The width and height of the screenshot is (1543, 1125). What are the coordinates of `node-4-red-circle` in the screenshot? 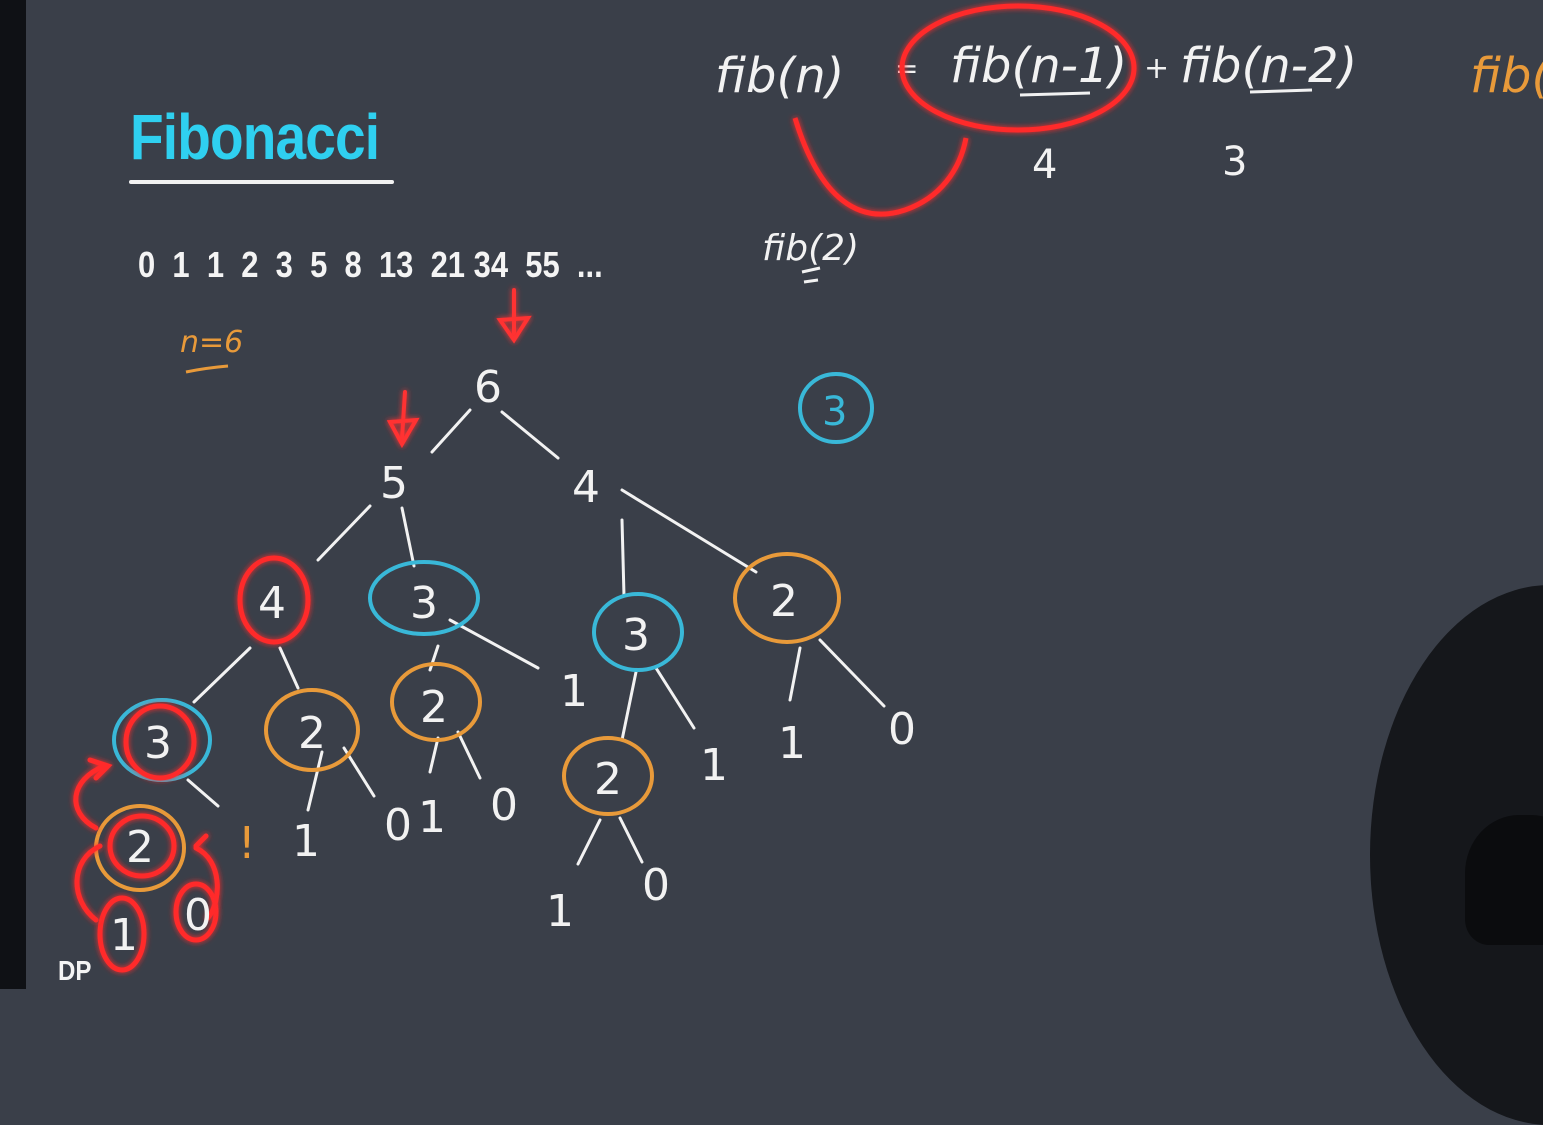 It's located at (274, 600).